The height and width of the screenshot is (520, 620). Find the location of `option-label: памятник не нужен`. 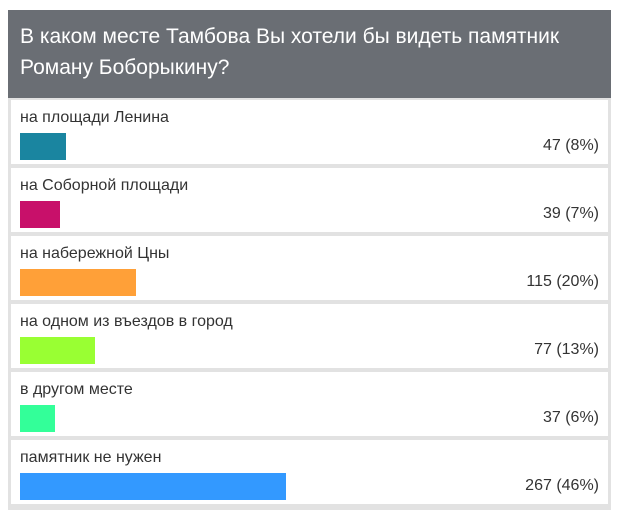

option-label: памятник не нужен is located at coordinates (91, 457).